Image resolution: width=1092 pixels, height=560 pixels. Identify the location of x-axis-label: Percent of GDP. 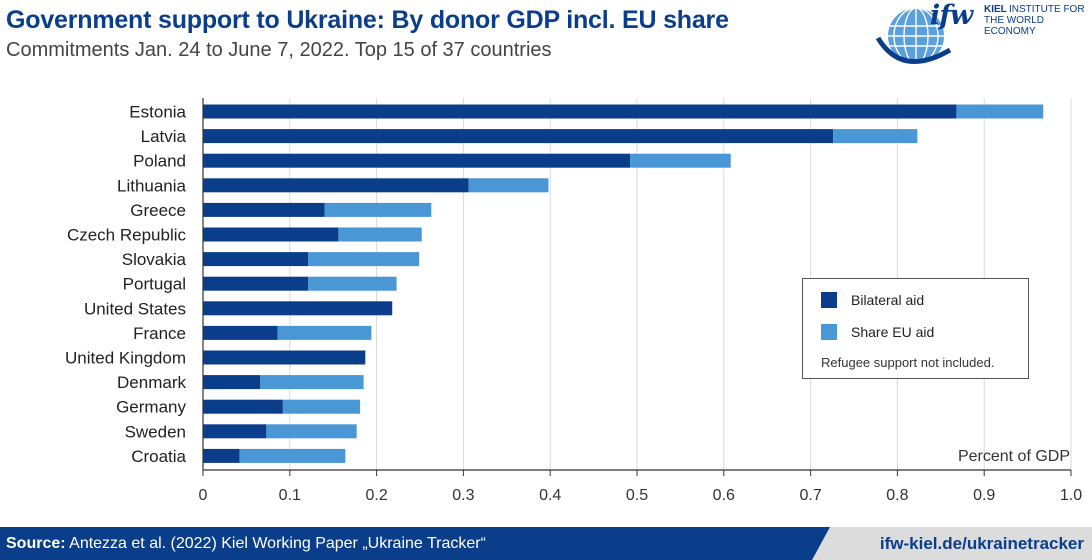
(1014, 456).